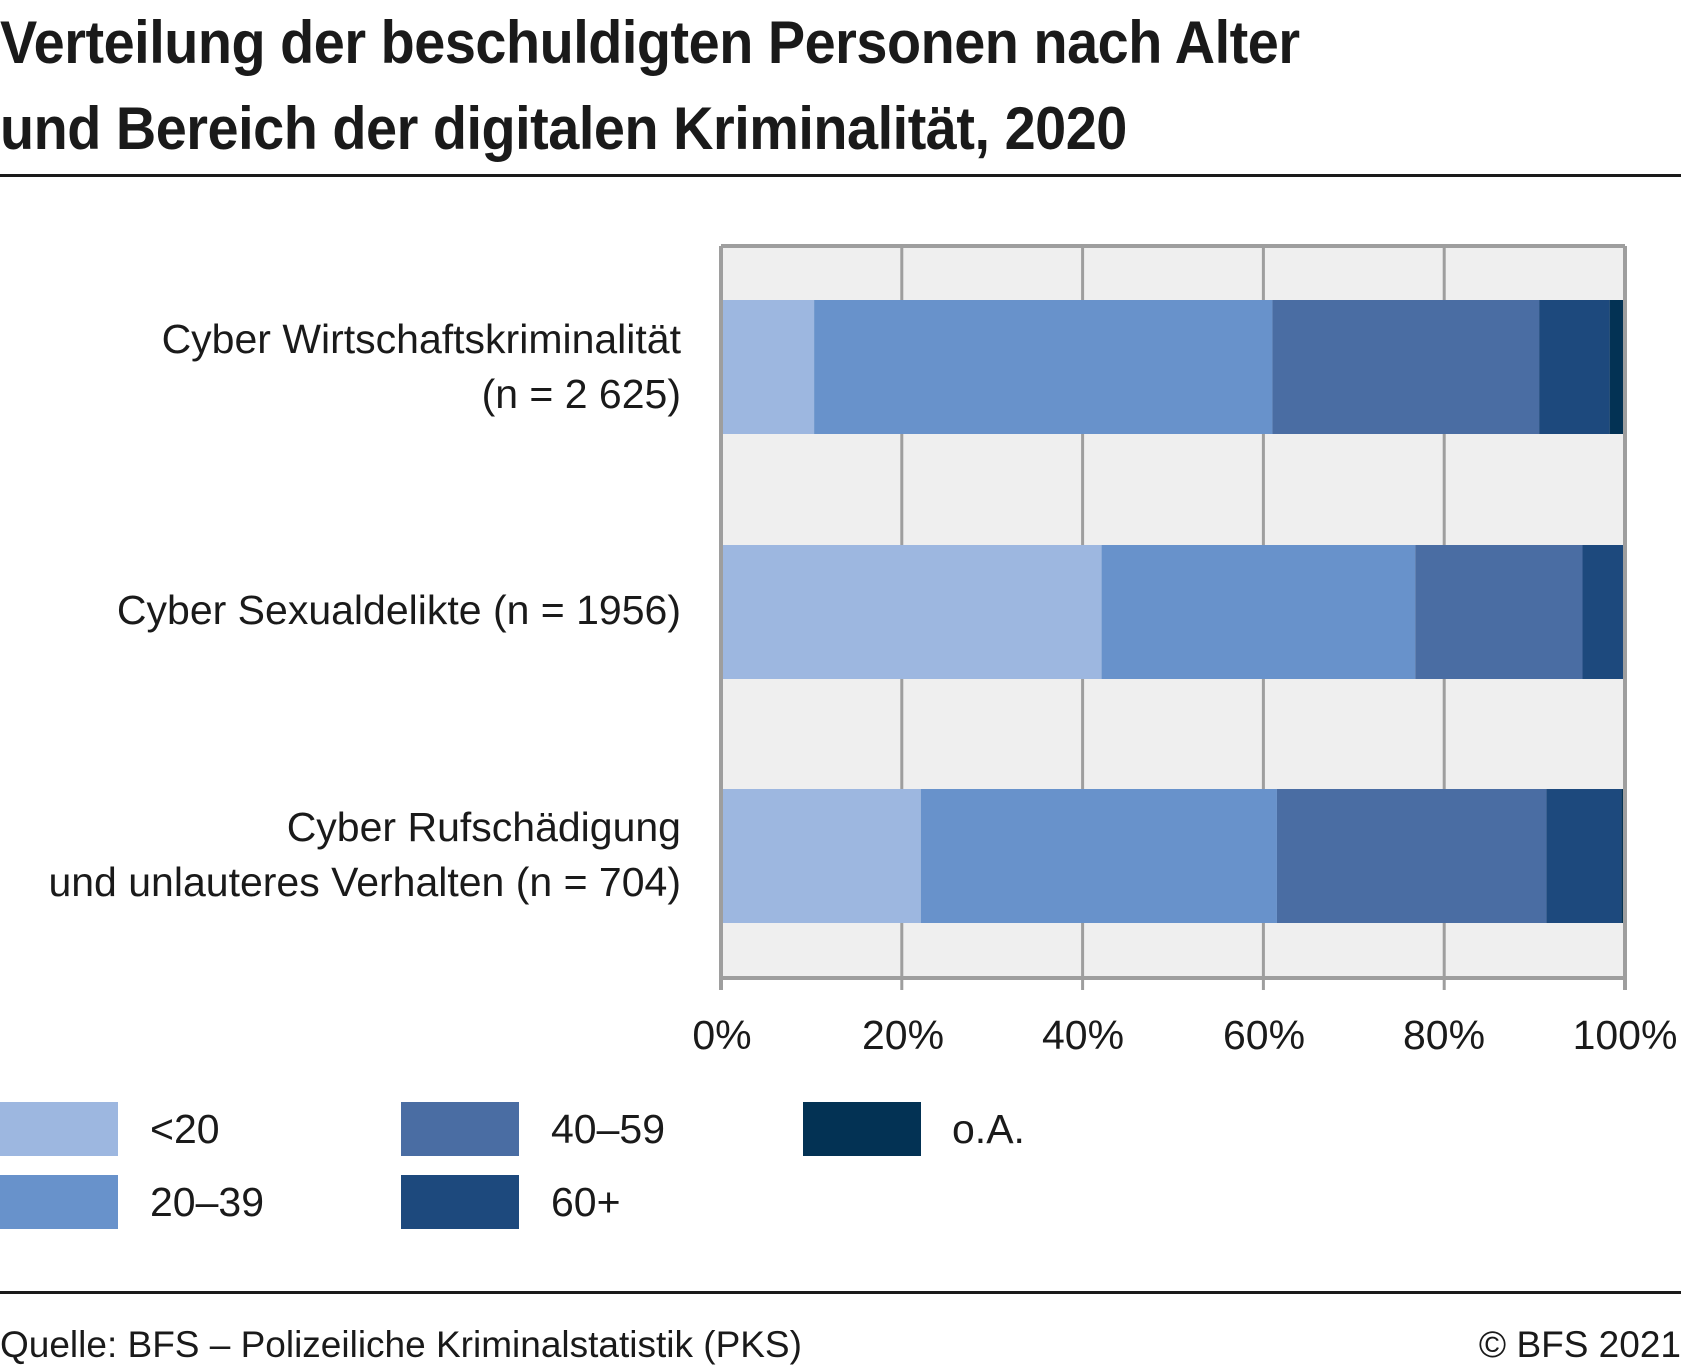 The height and width of the screenshot is (1370, 1681). I want to click on top-divider, so click(840, 175).